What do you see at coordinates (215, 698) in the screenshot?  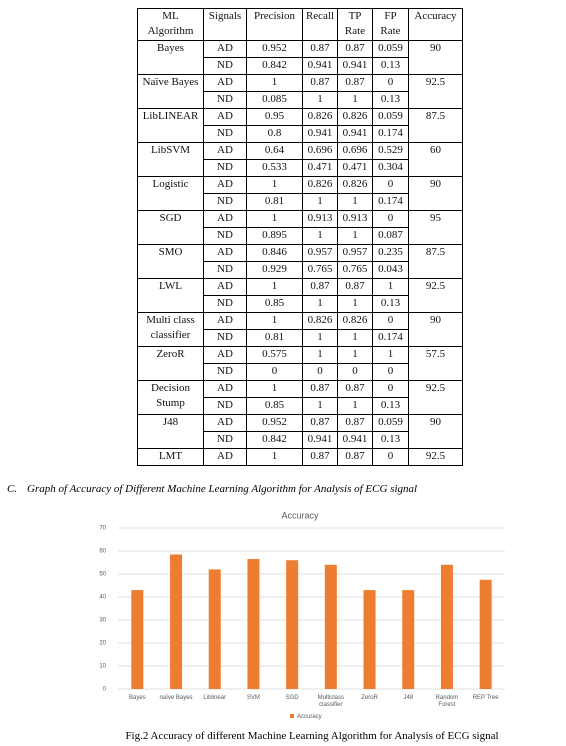 I see `x-tick-label: Liblinear` at bounding box center [215, 698].